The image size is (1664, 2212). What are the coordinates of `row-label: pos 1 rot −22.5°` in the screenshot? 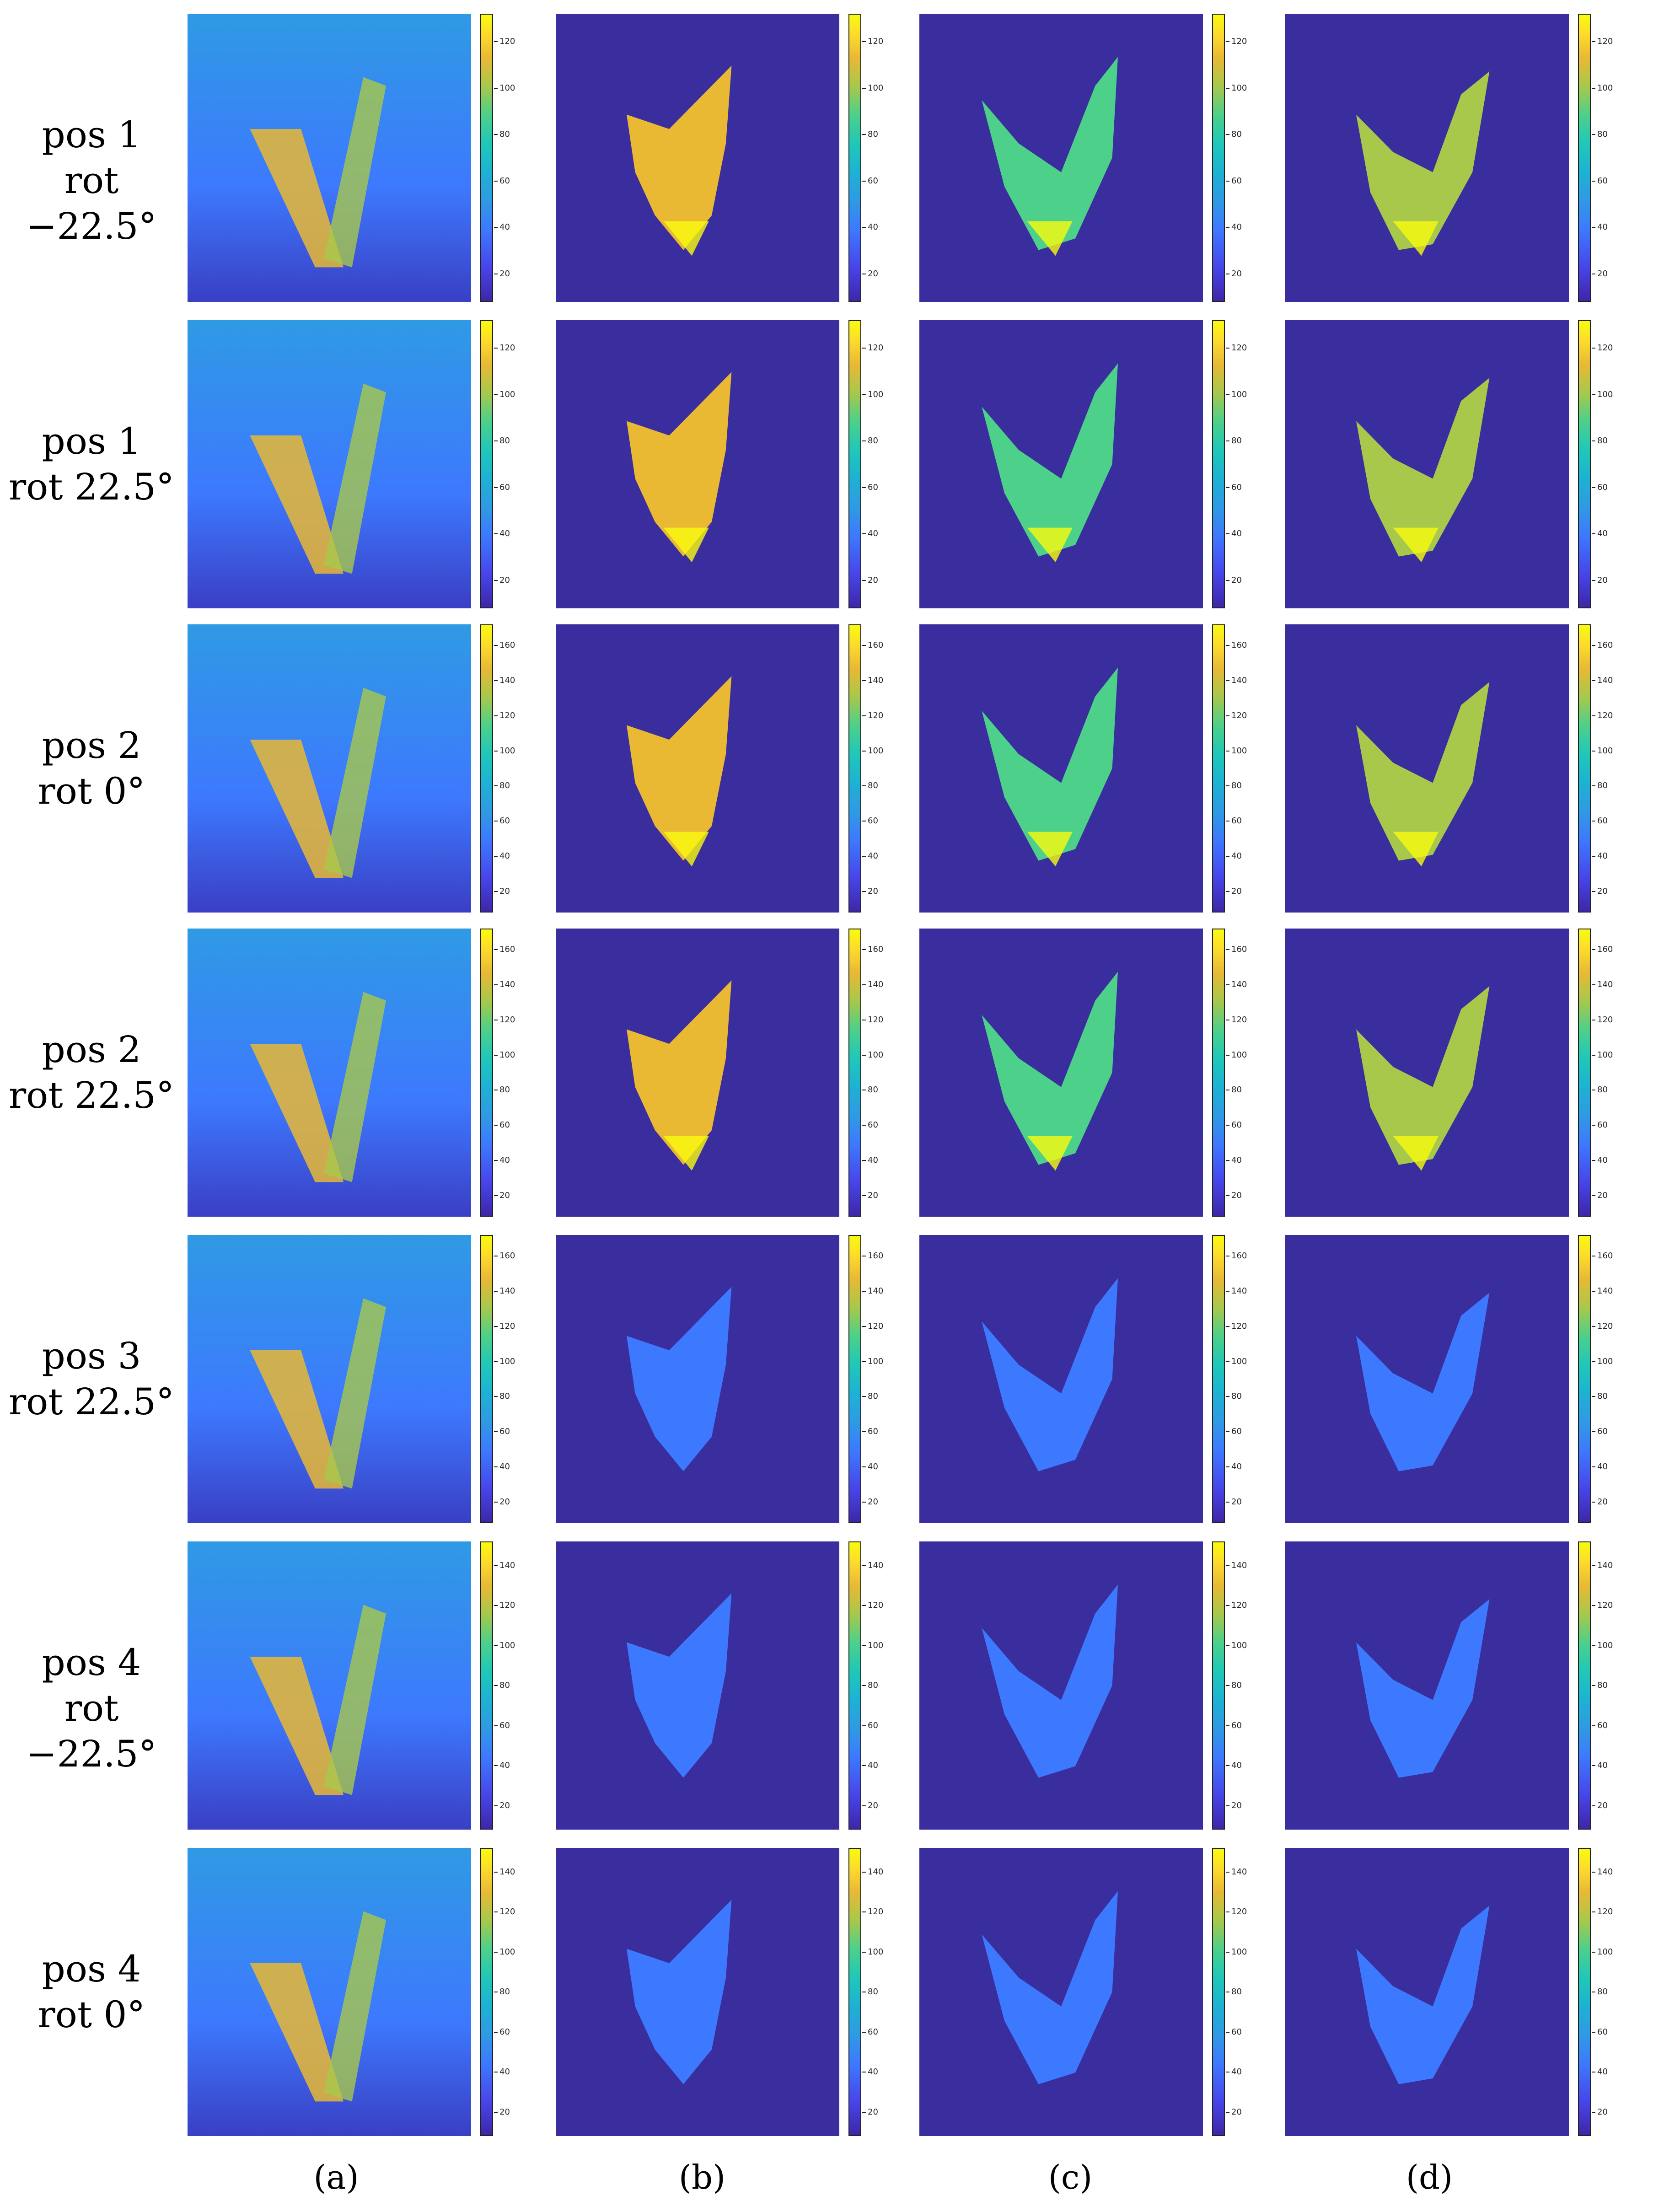 It's located at (91, 180).